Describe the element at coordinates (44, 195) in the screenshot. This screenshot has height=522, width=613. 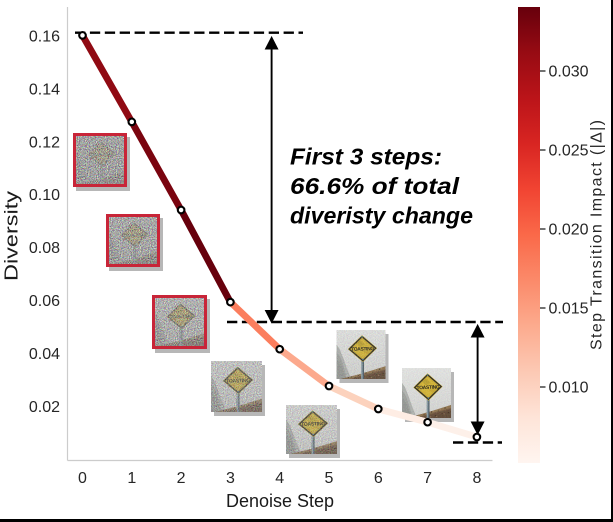
I see `svg-text: 0.10` at that location.